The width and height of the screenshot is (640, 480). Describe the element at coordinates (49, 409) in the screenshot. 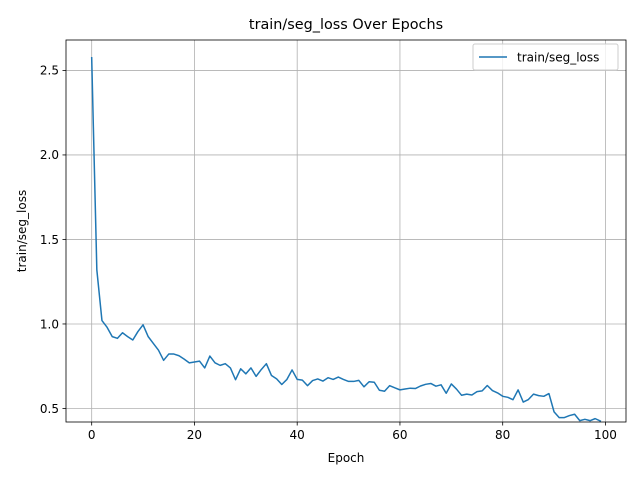

I see `y-tick-label: 0.5` at that location.